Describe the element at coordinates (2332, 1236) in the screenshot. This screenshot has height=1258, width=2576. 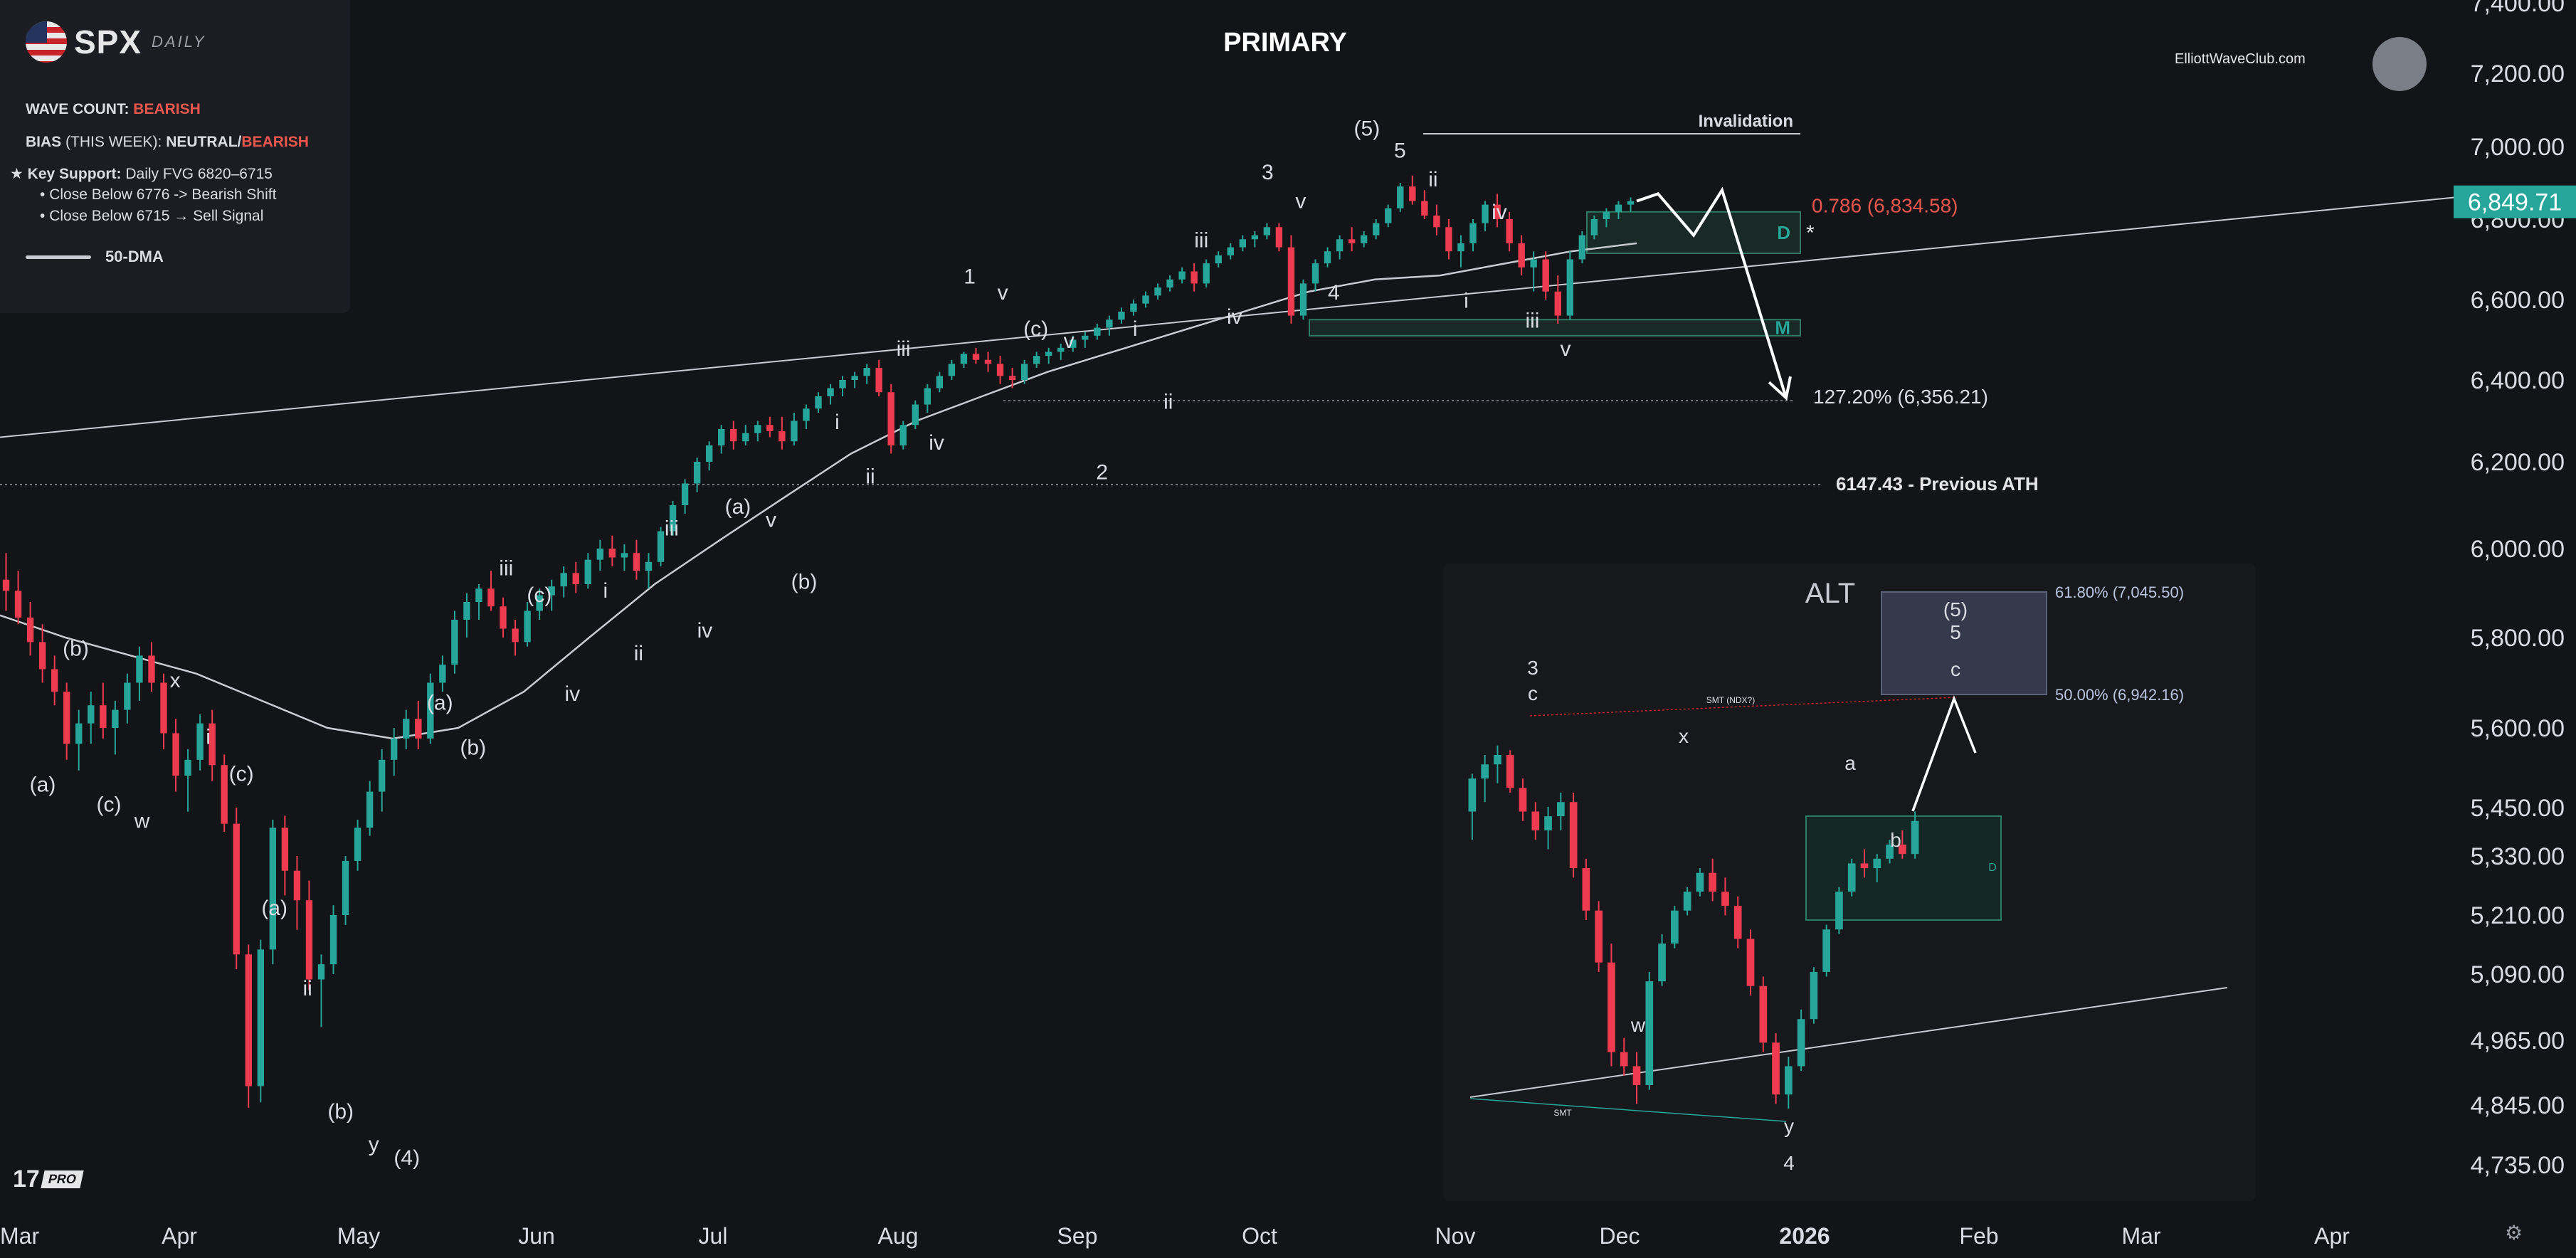
I see `x-tick-label: Apr` at that location.